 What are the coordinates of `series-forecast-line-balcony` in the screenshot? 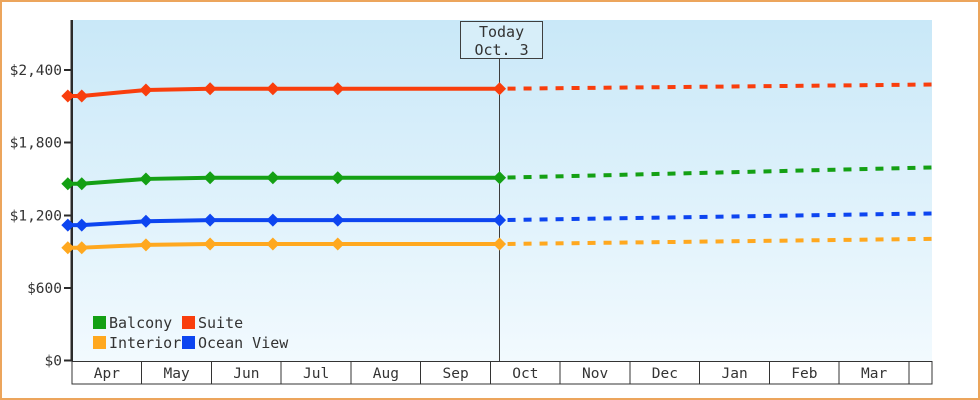 It's located at (716, 172).